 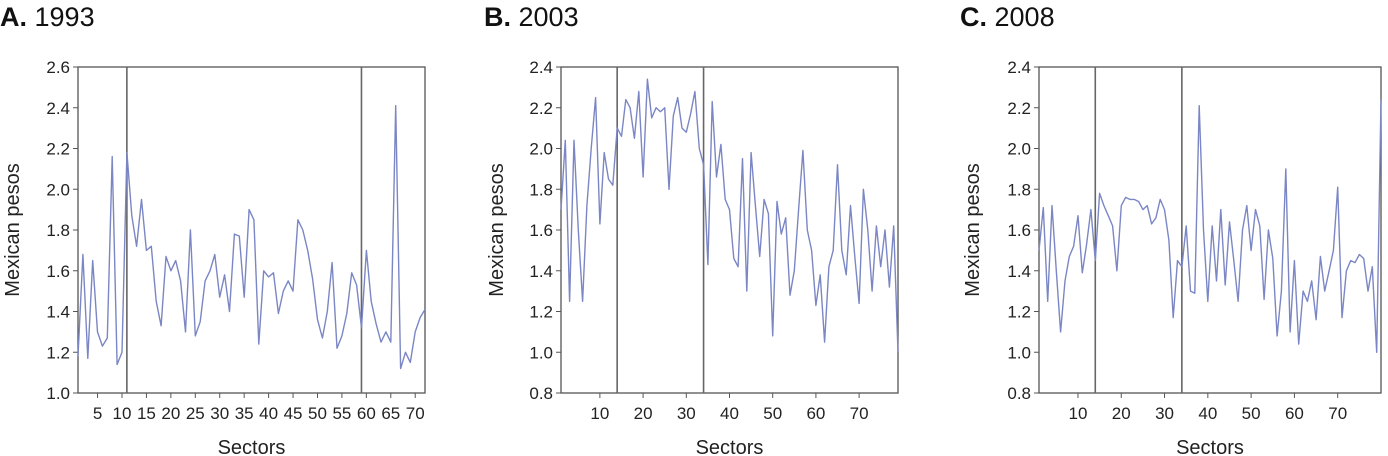 What do you see at coordinates (1024, 17) in the screenshot?
I see `panel-title: 2008` at bounding box center [1024, 17].